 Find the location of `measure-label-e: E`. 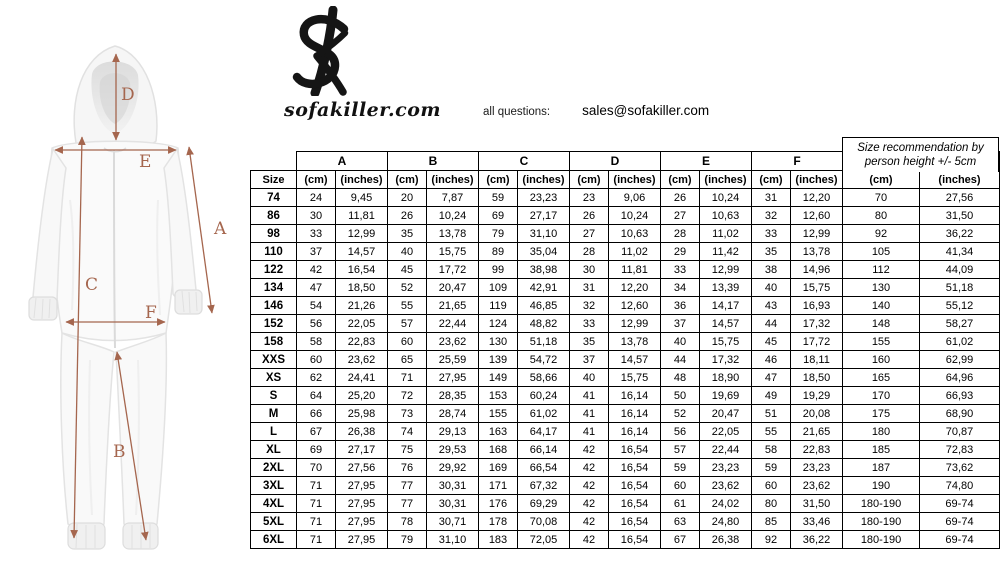

measure-label-e: E is located at coordinates (145, 162).